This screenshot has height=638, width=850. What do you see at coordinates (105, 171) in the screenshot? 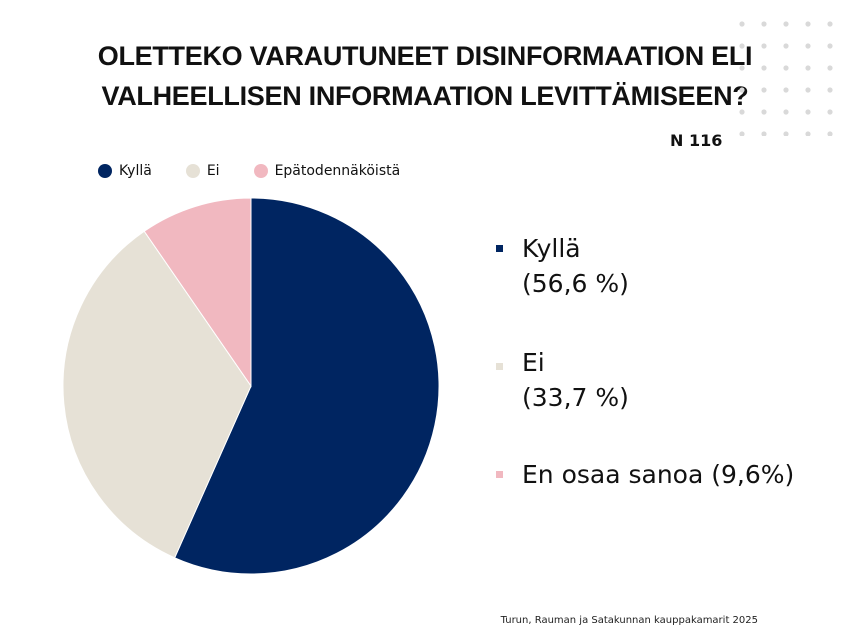
I see `legend-marker-kylla` at bounding box center [105, 171].